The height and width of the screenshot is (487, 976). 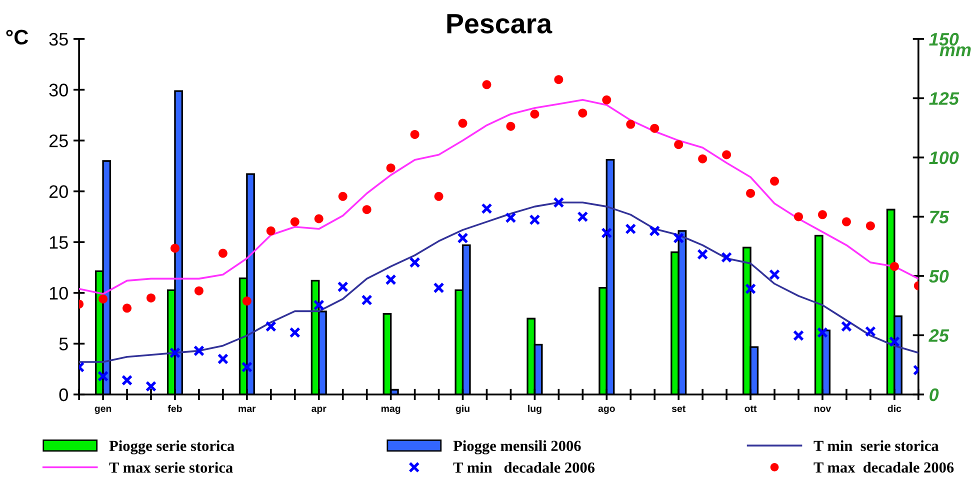 What do you see at coordinates (750, 409) in the screenshot?
I see `x-tick-label: ott` at bounding box center [750, 409].